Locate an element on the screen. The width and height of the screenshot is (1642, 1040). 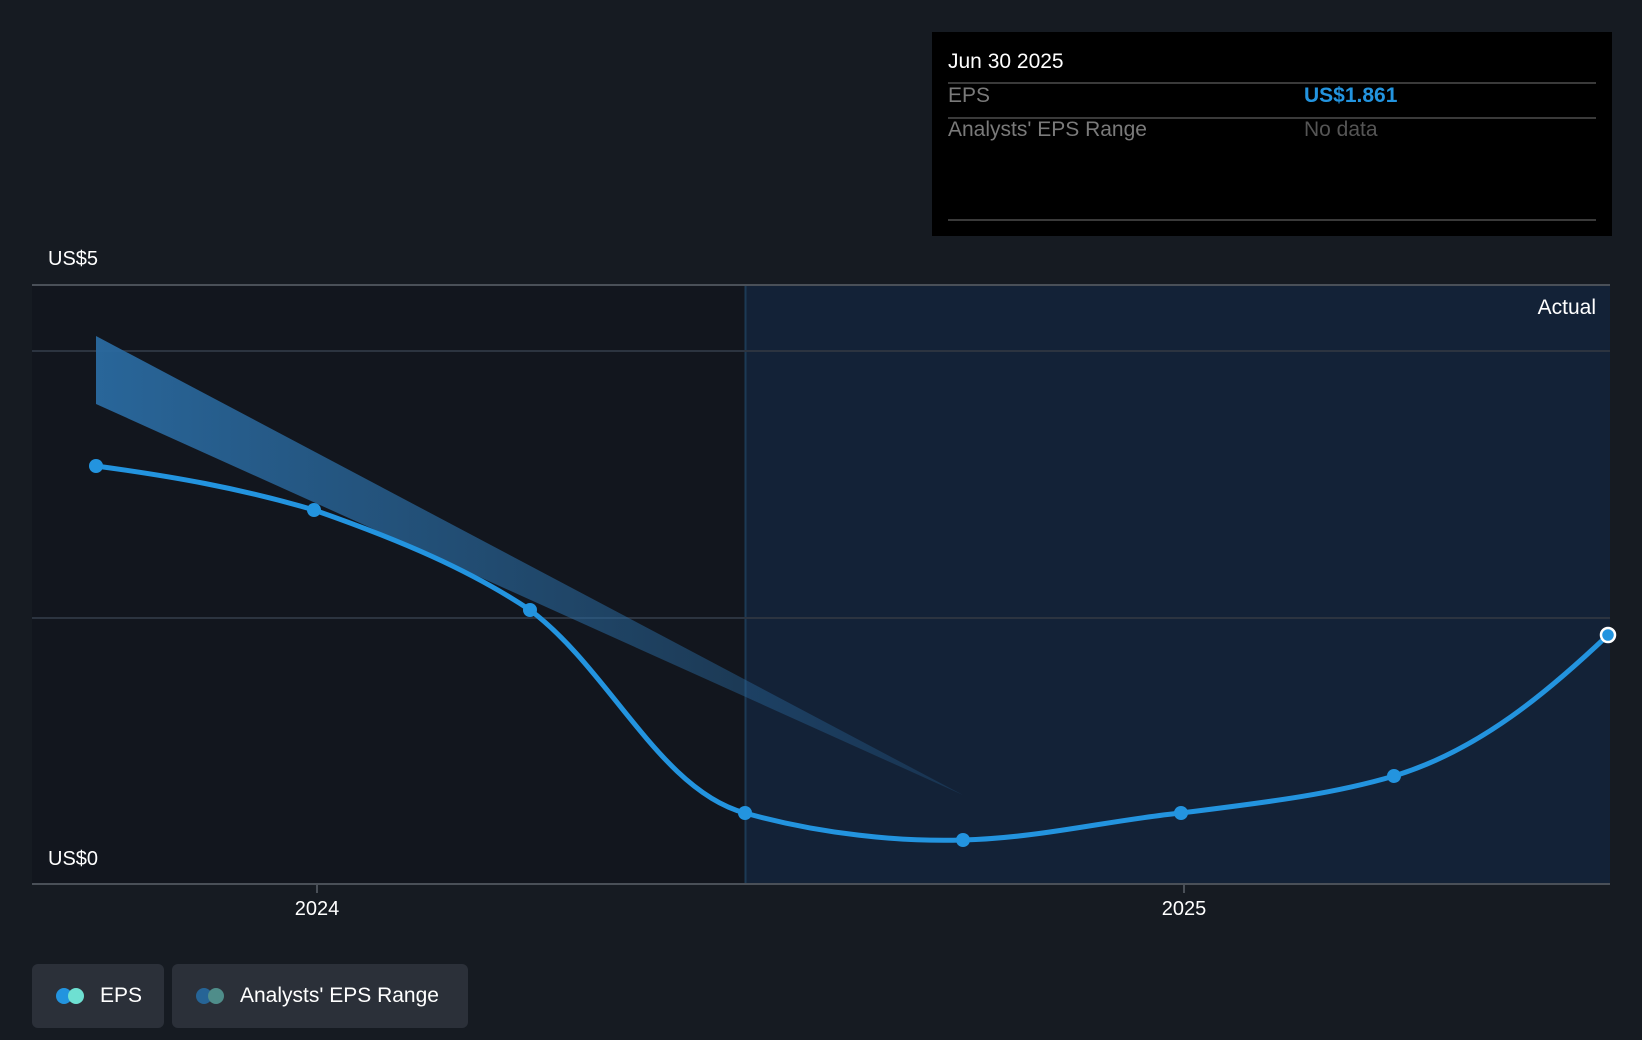
eps-legend-icon is located at coordinates (70, 996).